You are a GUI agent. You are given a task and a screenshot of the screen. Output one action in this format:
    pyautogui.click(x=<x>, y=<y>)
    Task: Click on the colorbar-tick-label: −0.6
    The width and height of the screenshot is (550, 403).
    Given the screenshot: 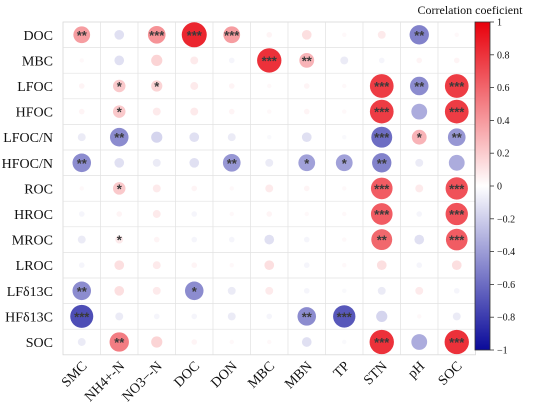 What is the action you would take?
    pyautogui.click(x=506, y=285)
    